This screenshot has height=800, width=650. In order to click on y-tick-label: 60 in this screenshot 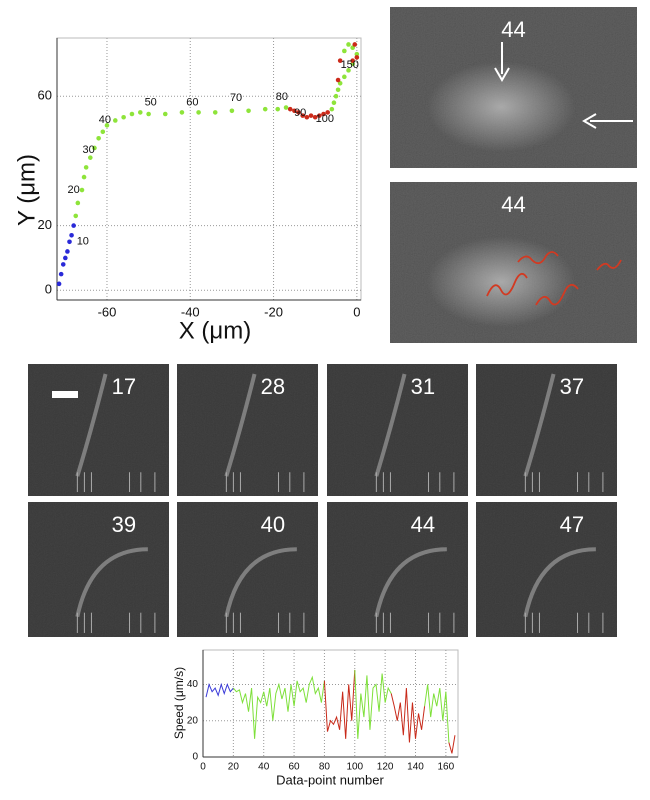, I will do `click(45, 95)`.